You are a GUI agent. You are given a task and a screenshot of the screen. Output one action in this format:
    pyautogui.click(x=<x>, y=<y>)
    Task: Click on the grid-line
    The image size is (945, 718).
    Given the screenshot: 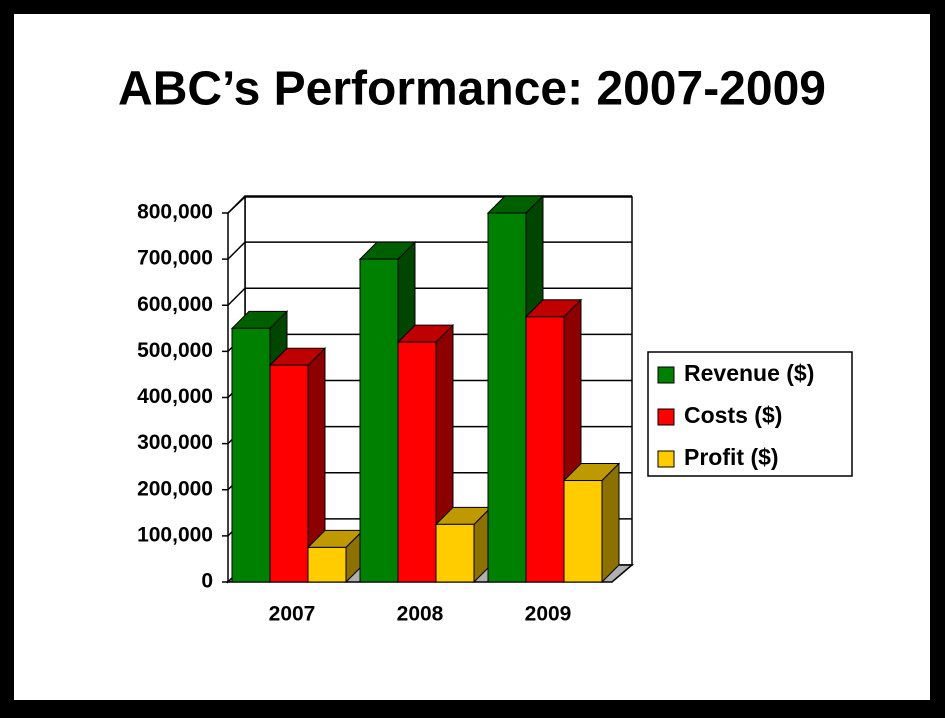 What is the action you would take?
    pyautogui.click(x=429, y=204)
    